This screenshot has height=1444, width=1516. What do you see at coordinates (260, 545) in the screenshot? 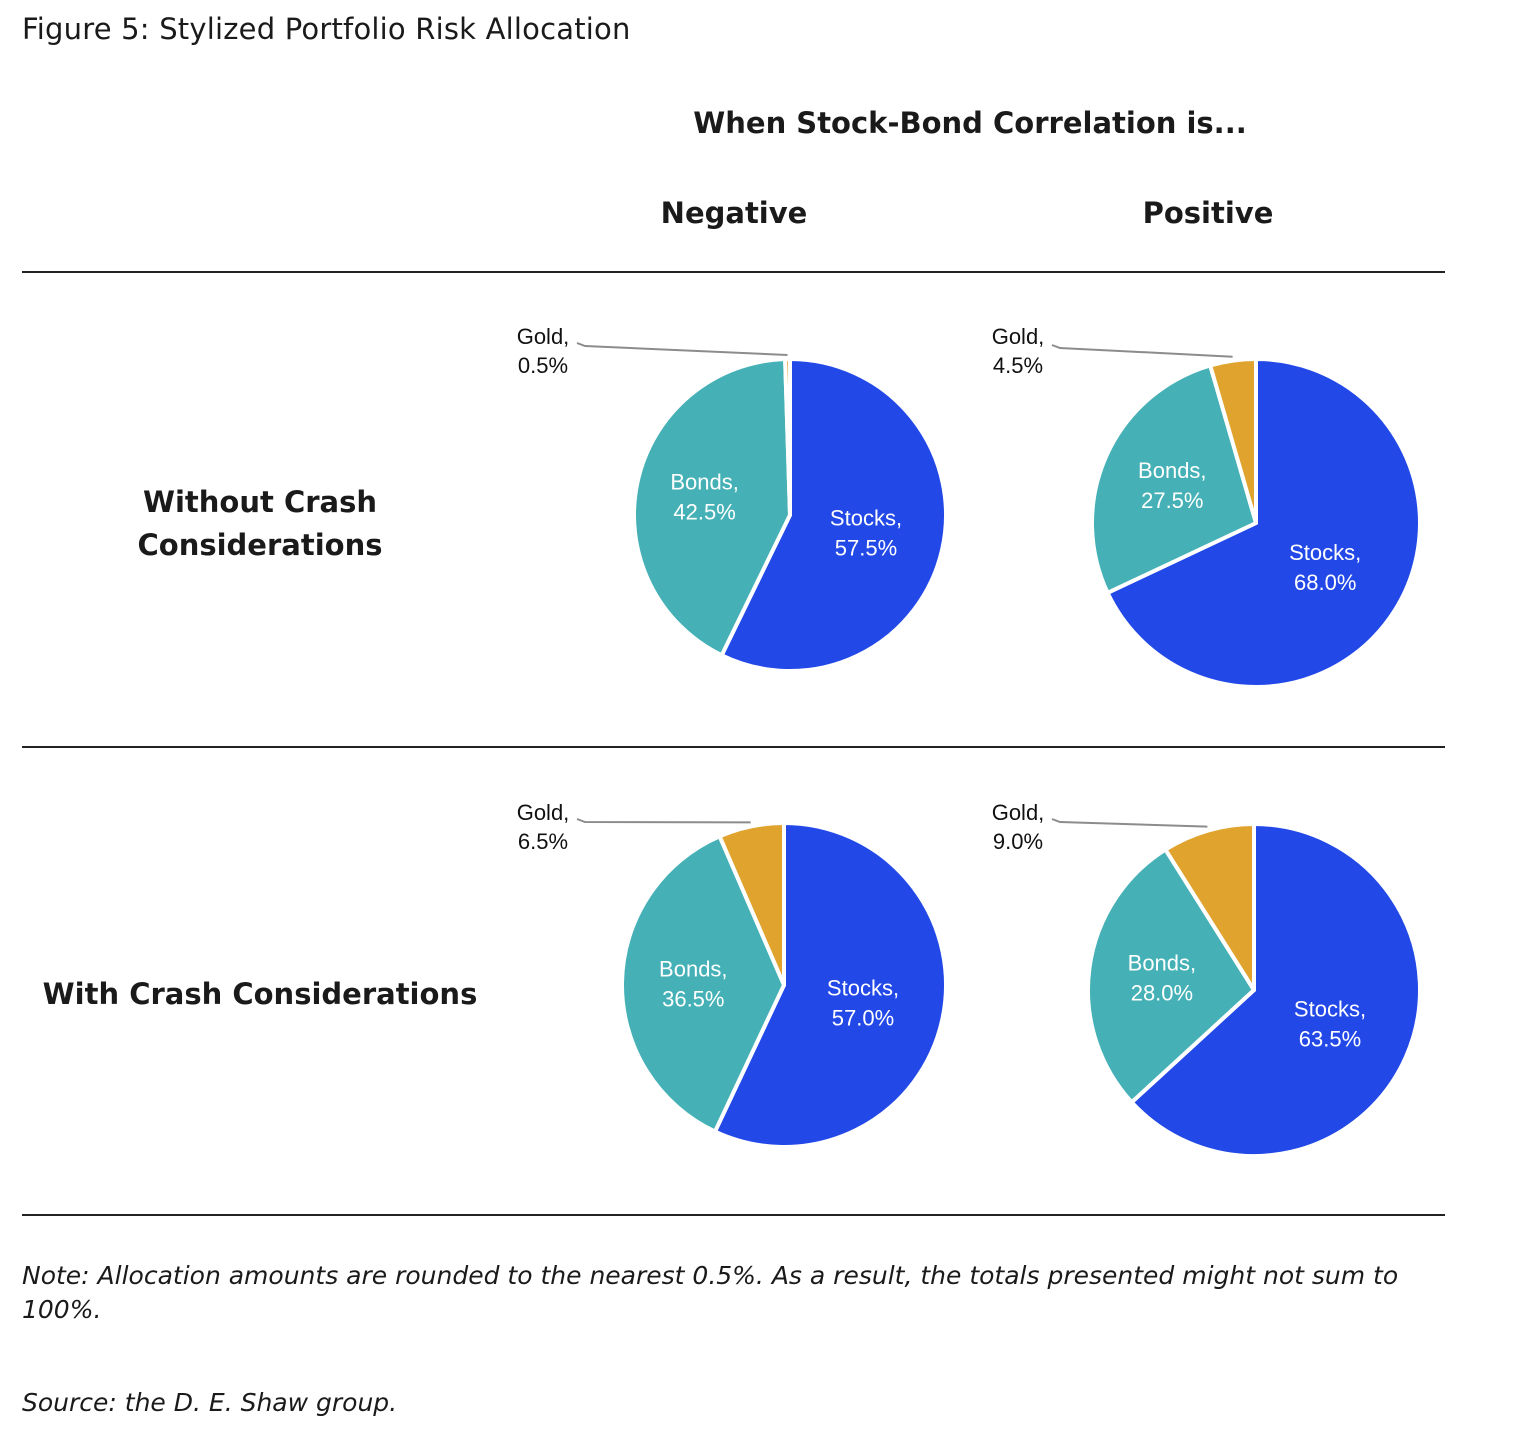
I see `row-label-line: Considerations` at bounding box center [260, 545].